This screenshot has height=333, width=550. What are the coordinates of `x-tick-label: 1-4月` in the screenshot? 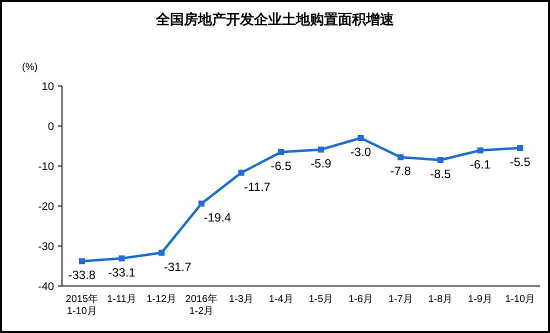 It's located at (281, 299).